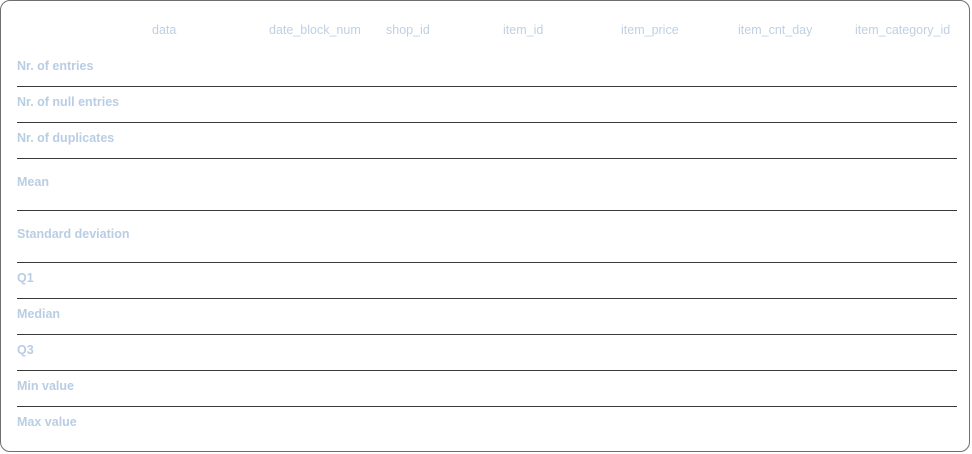 This screenshot has width=972, height=454. What do you see at coordinates (523, 30) in the screenshot?
I see `column-header-item-id: item_id` at bounding box center [523, 30].